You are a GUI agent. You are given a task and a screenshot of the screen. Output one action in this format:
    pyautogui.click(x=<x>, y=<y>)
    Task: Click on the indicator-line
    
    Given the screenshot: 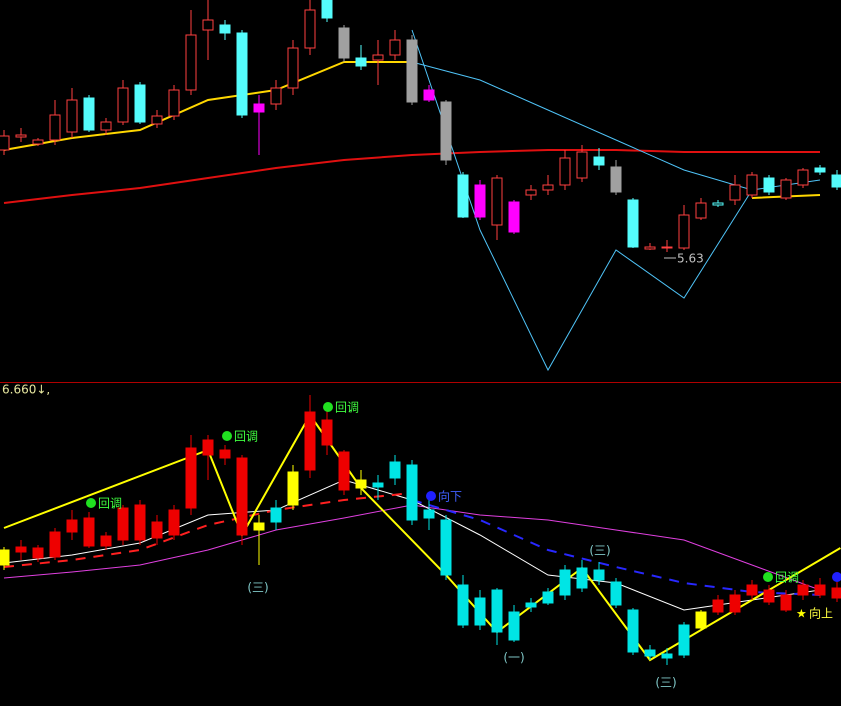 What is the action you would take?
    pyautogui.click(x=411, y=176)
    